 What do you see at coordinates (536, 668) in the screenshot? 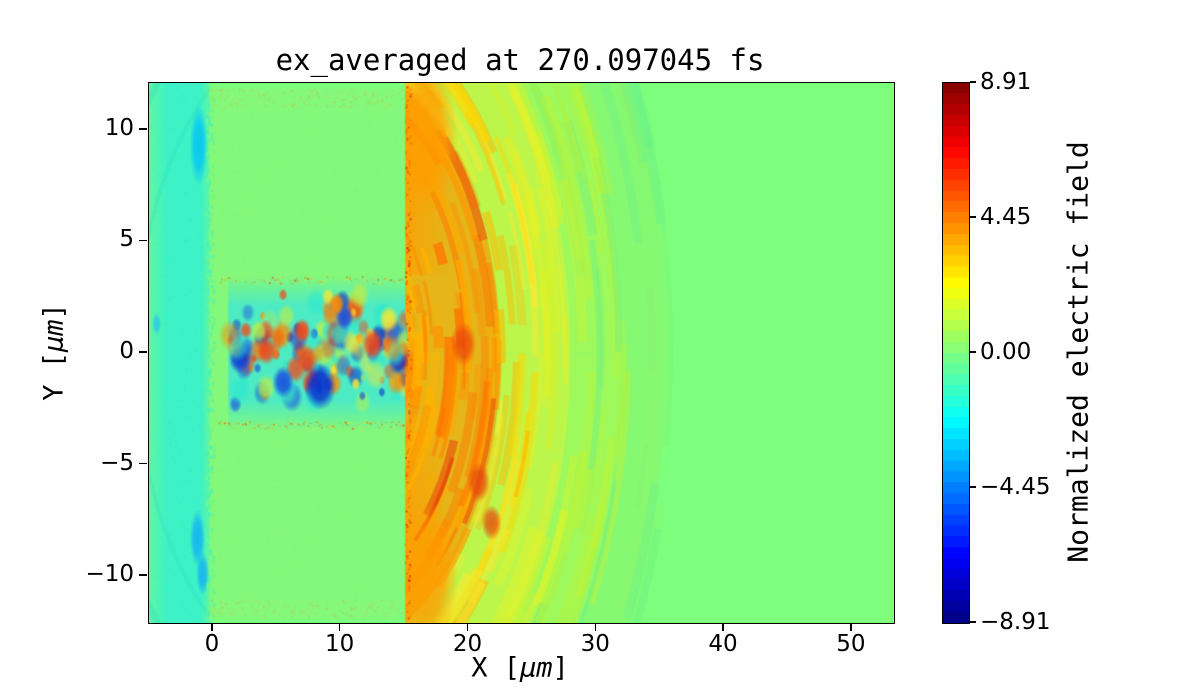
I see `x-axis-unit: µm` at bounding box center [536, 668].